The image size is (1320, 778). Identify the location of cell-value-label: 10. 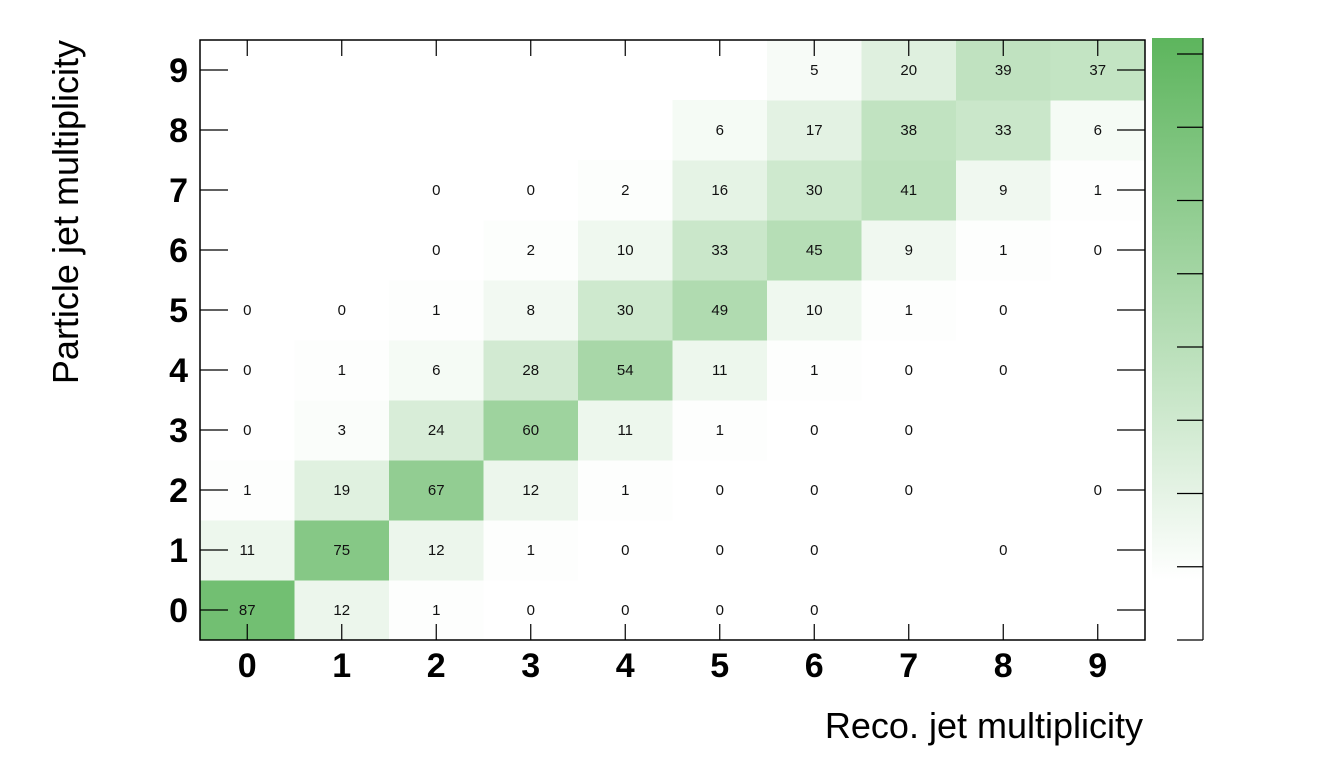
(814, 310).